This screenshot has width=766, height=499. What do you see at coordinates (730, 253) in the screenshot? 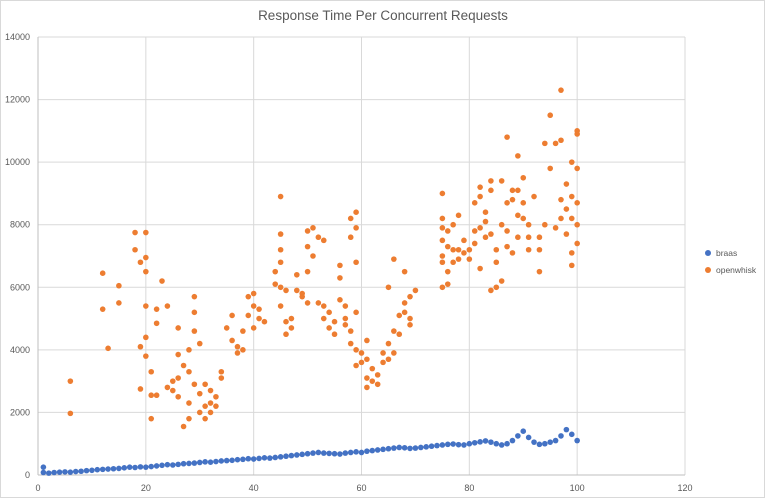
I see `legend-item-braas: braas` at bounding box center [730, 253].